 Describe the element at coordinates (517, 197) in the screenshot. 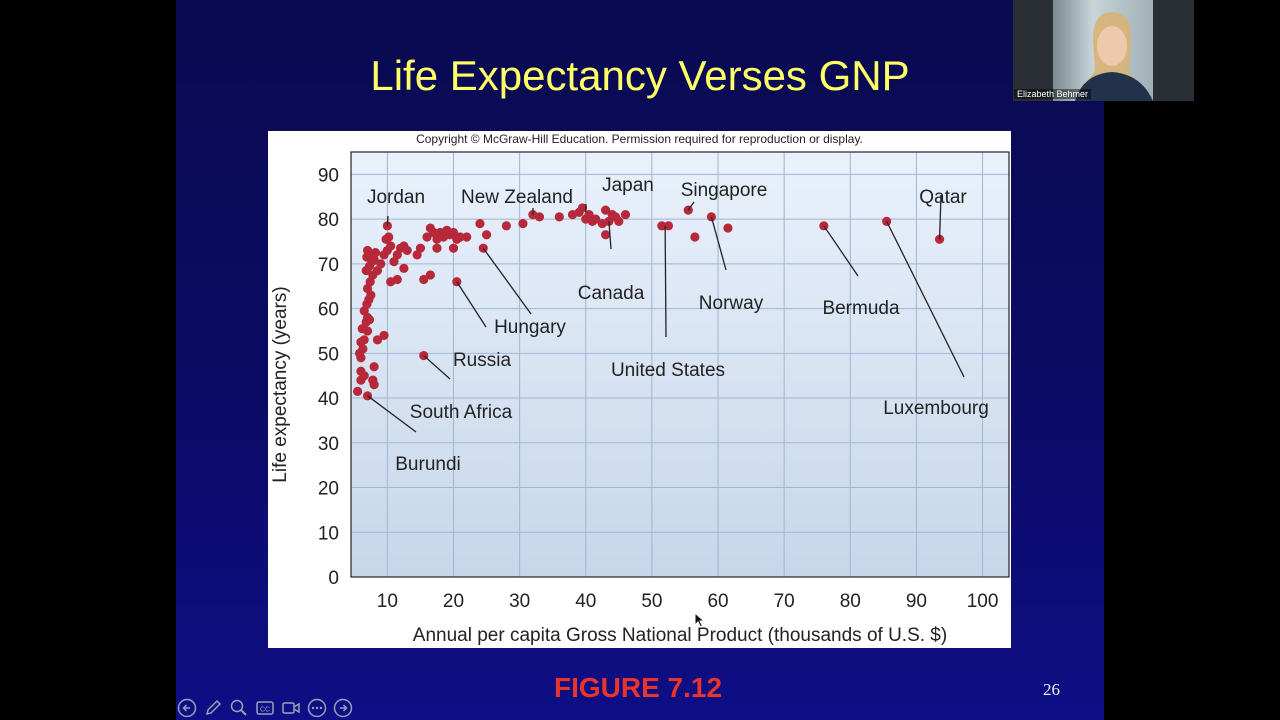

I see `annotation-label: New Zealand` at that location.